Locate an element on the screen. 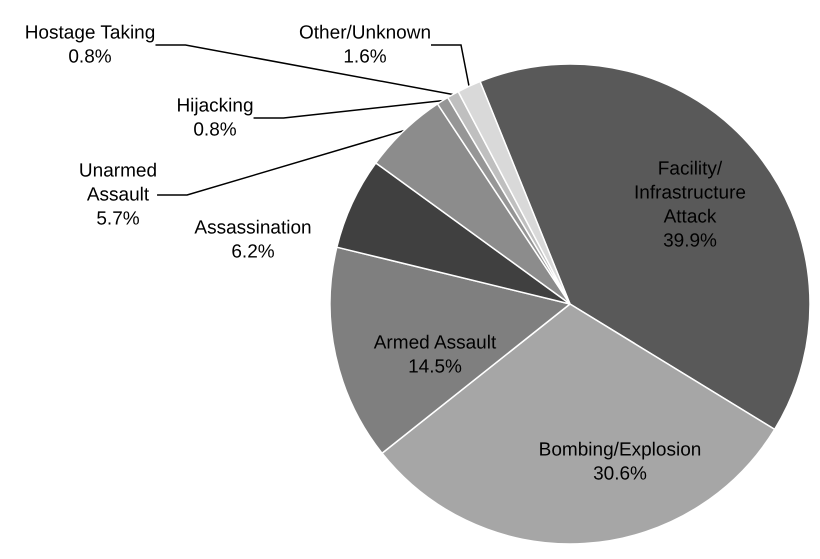  data-label: 1.6% is located at coordinates (365, 57).